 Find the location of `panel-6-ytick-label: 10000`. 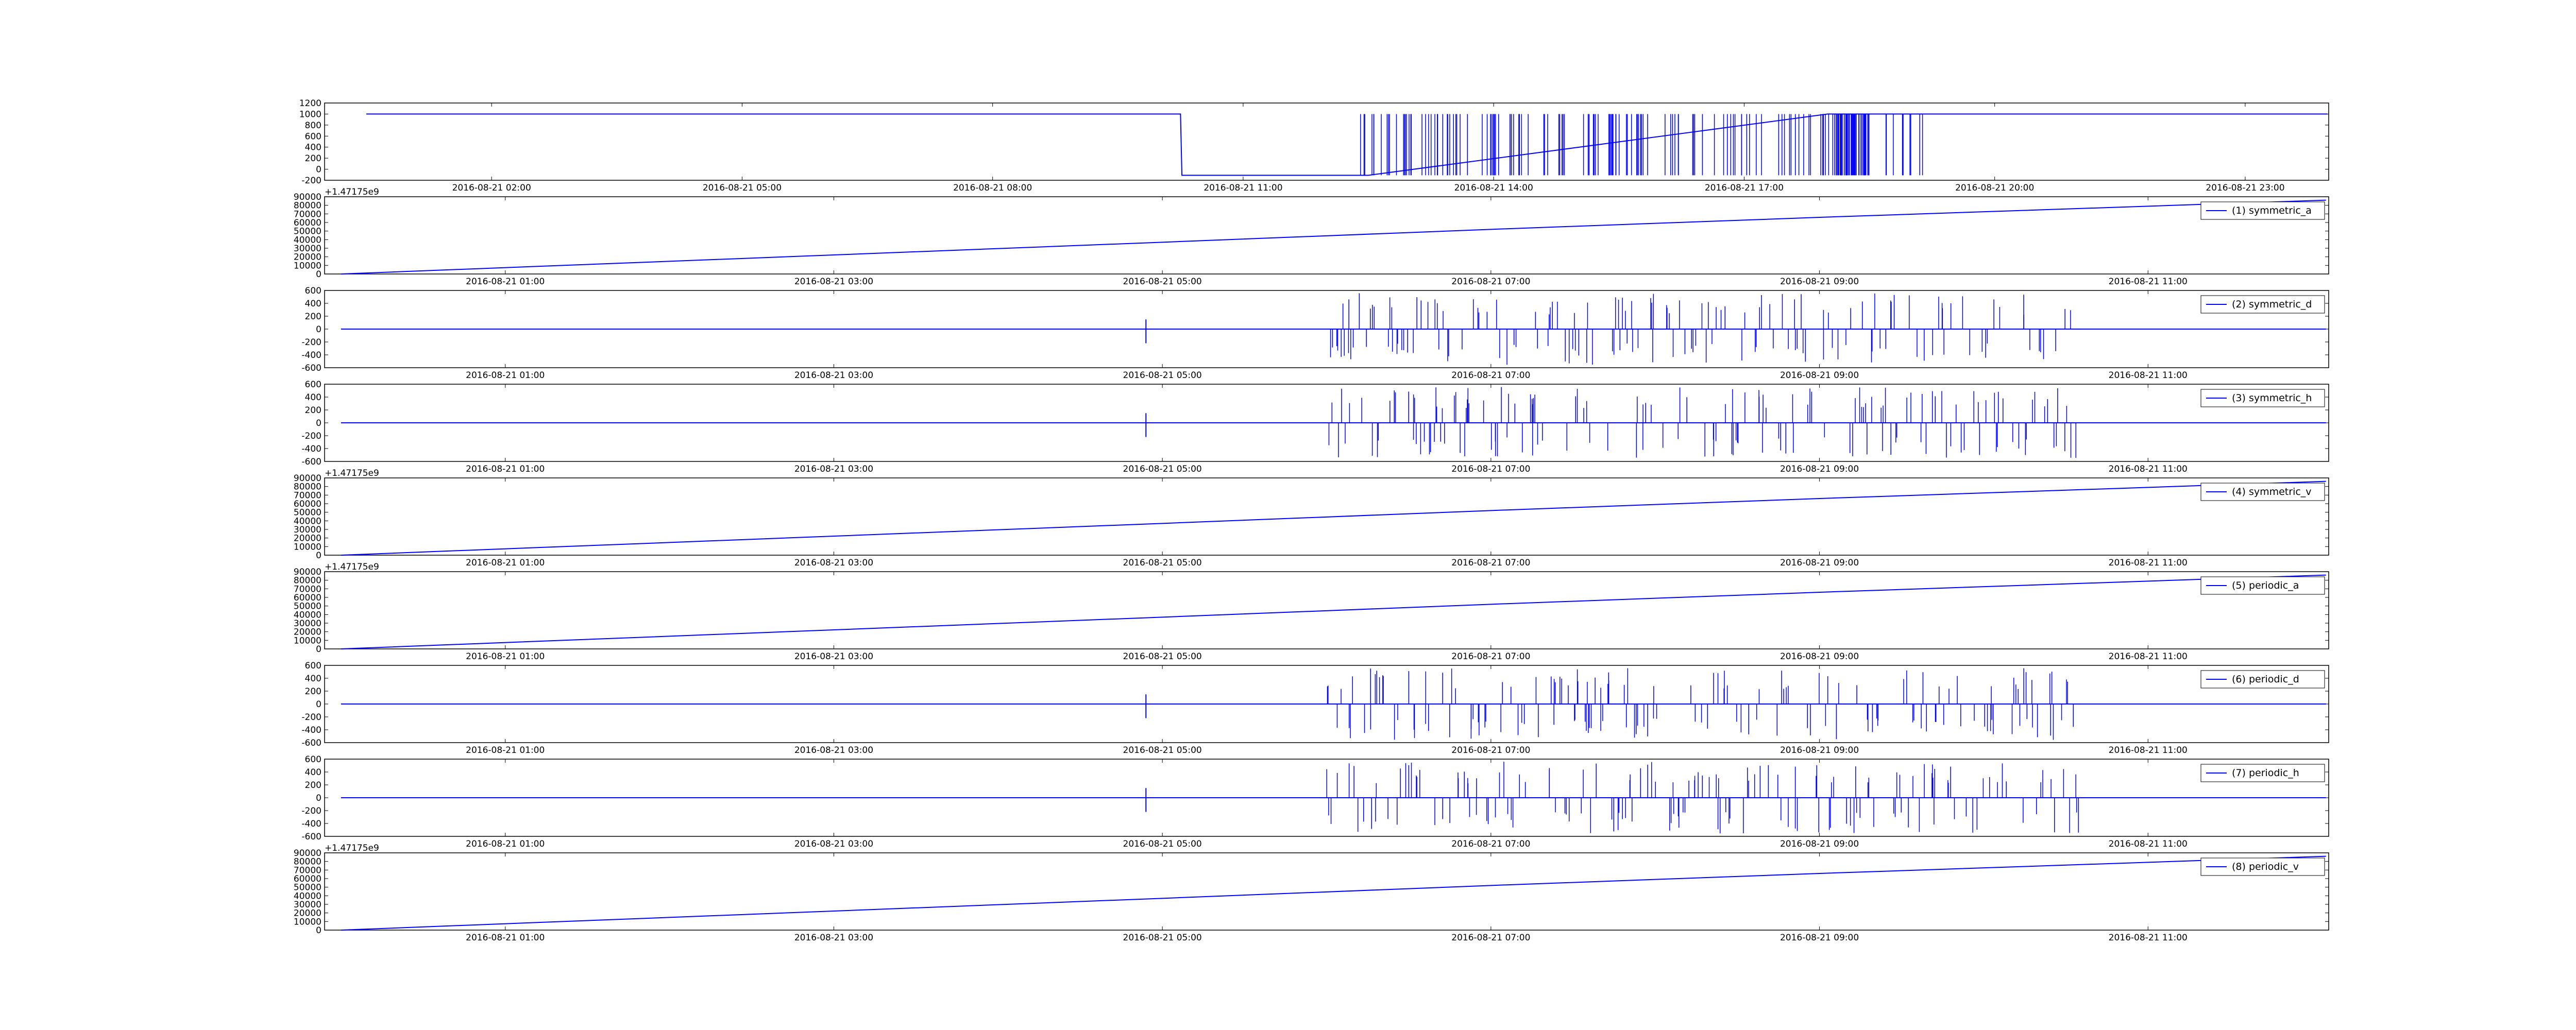

panel-6-ytick-label: 10000 is located at coordinates (307, 641).